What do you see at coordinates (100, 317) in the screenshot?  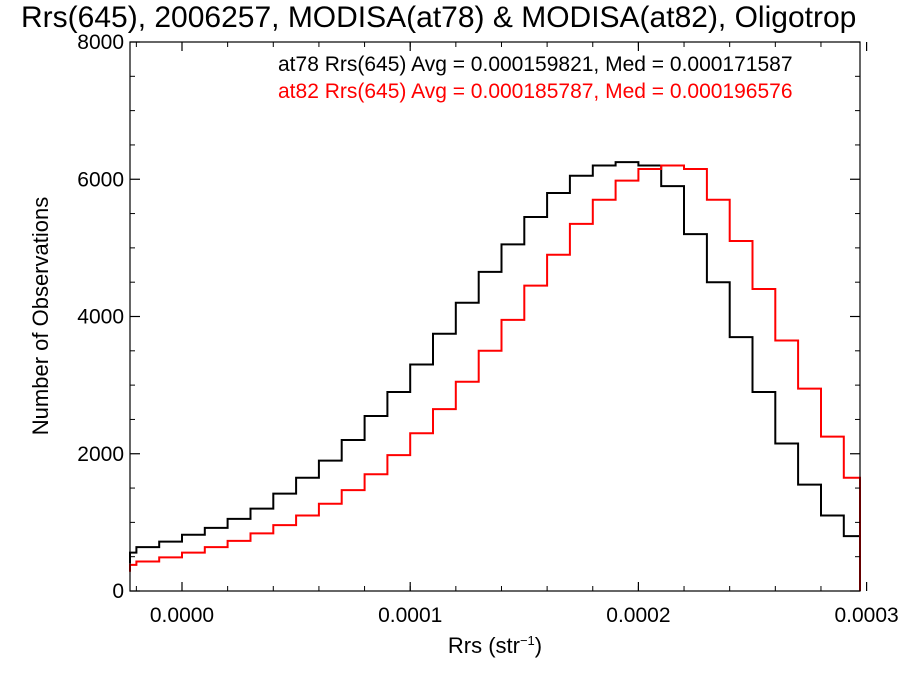 I see `y-tick-label: 4000` at bounding box center [100, 317].